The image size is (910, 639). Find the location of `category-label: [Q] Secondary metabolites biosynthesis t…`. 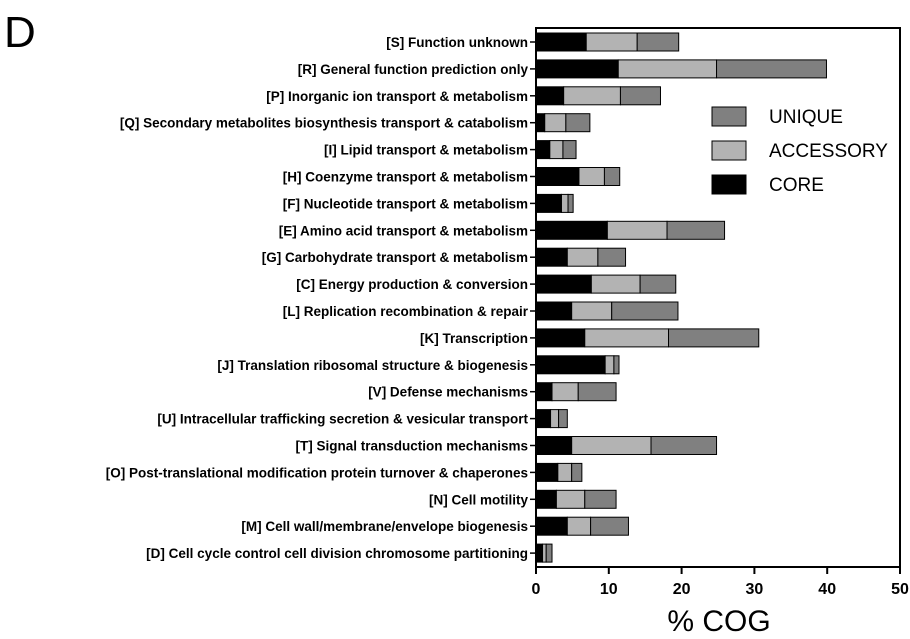

category-label: [Q] Secondary metabolites biosynthesis t… is located at coordinates (324, 123).